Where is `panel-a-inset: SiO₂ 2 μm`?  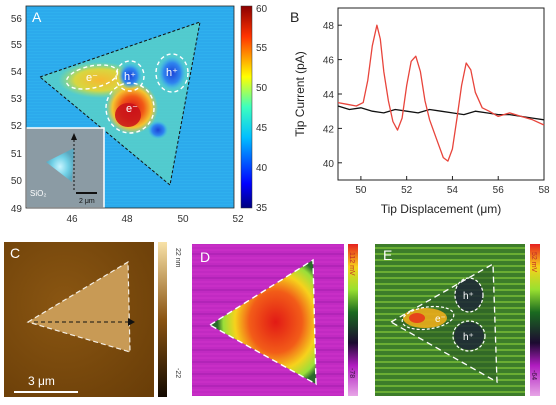 panel-a-inset: SiO₂ 2 μm is located at coordinates (65, 168).